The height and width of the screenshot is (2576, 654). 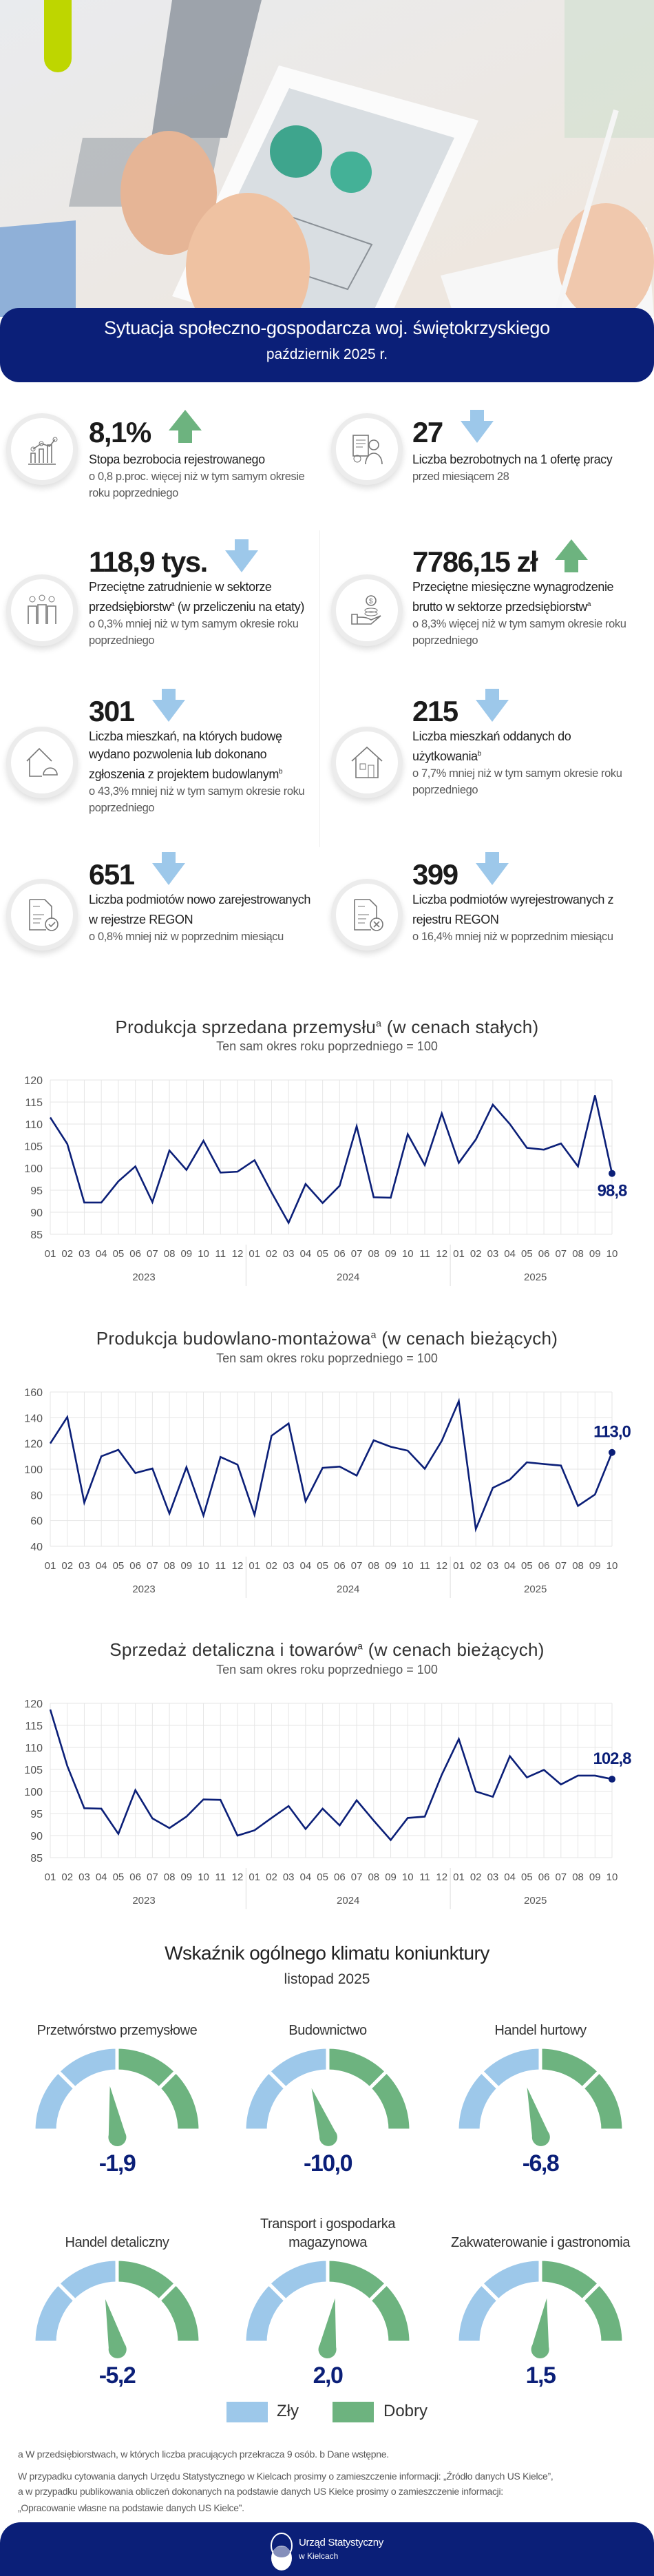 I want to click on gauge-label: Handel hurtowy, so click(x=540, y=2031).